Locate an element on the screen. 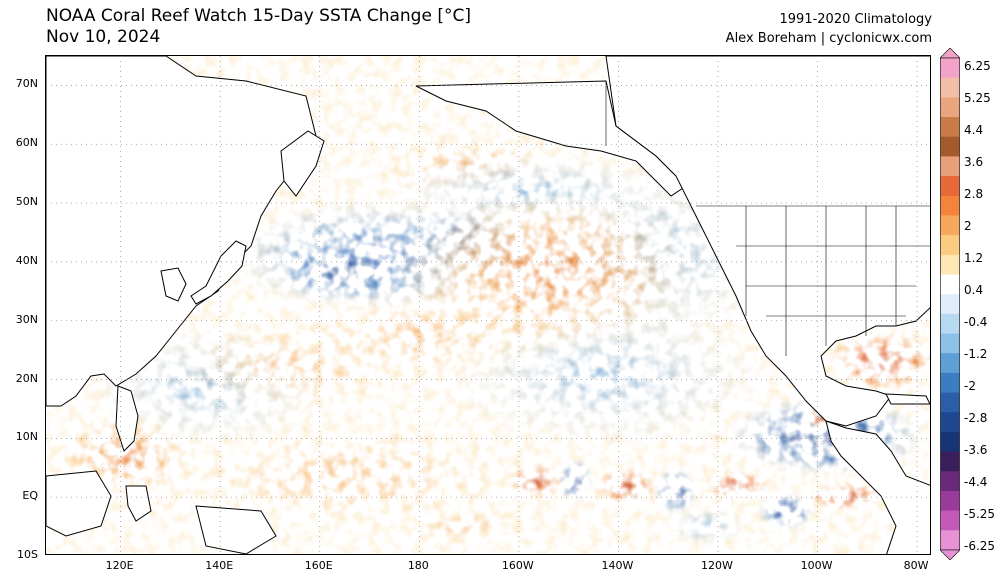 Image resolution: width=1000 pixels, height=588 pixels. colorbar-tick-label: -4.4 is located at coordinates (976, 482).